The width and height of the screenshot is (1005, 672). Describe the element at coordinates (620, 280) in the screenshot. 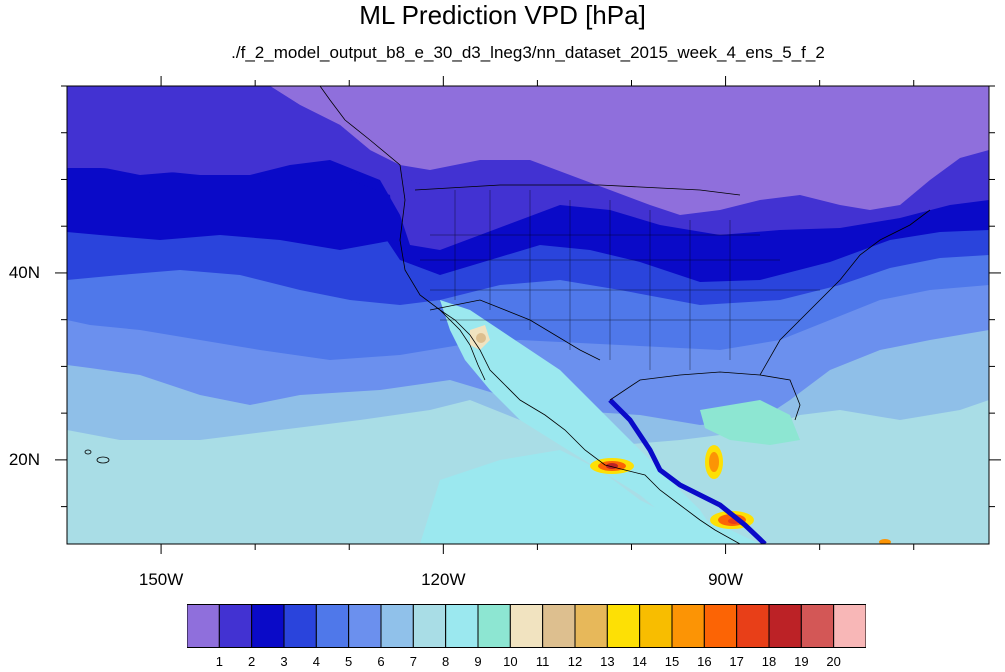

I see `state-borders` at that location.